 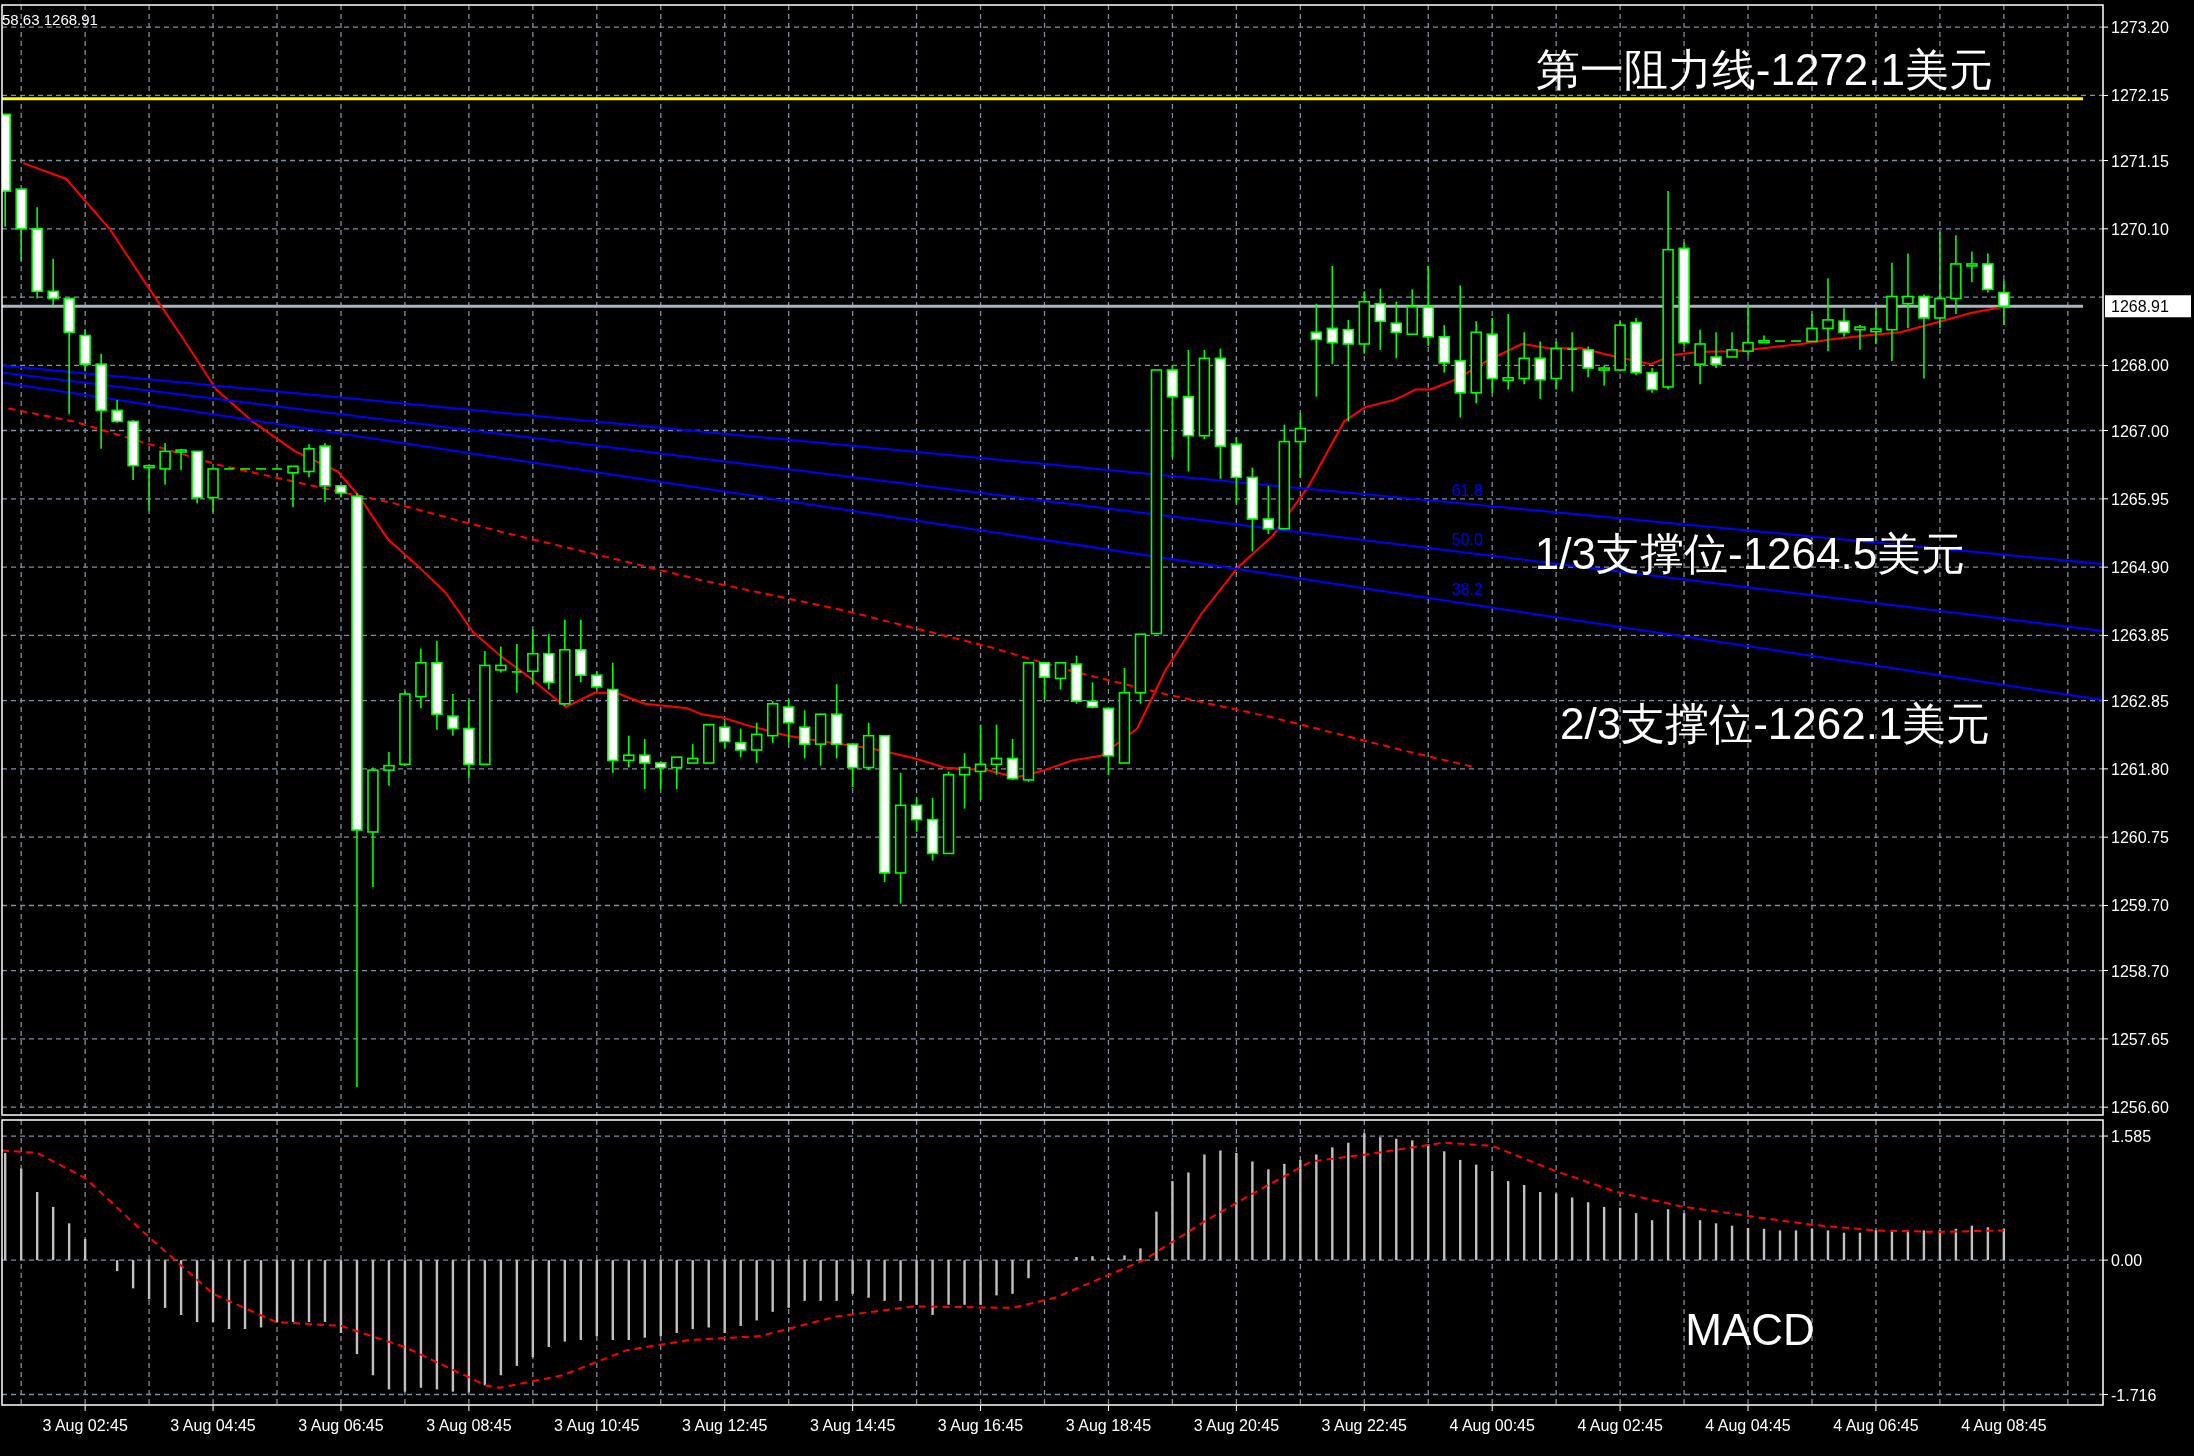 What do you see at coordinates (2140, 28) in the screenshot?
I see `y-tick-label: 1273.20` at bounding box center [2140, 28].